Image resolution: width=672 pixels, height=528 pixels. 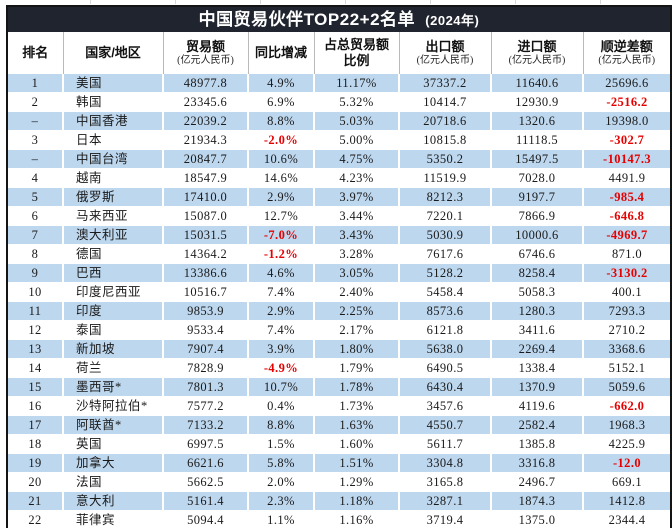 I want to click on export-cell: 8573.6, so click(x=445, y=311).